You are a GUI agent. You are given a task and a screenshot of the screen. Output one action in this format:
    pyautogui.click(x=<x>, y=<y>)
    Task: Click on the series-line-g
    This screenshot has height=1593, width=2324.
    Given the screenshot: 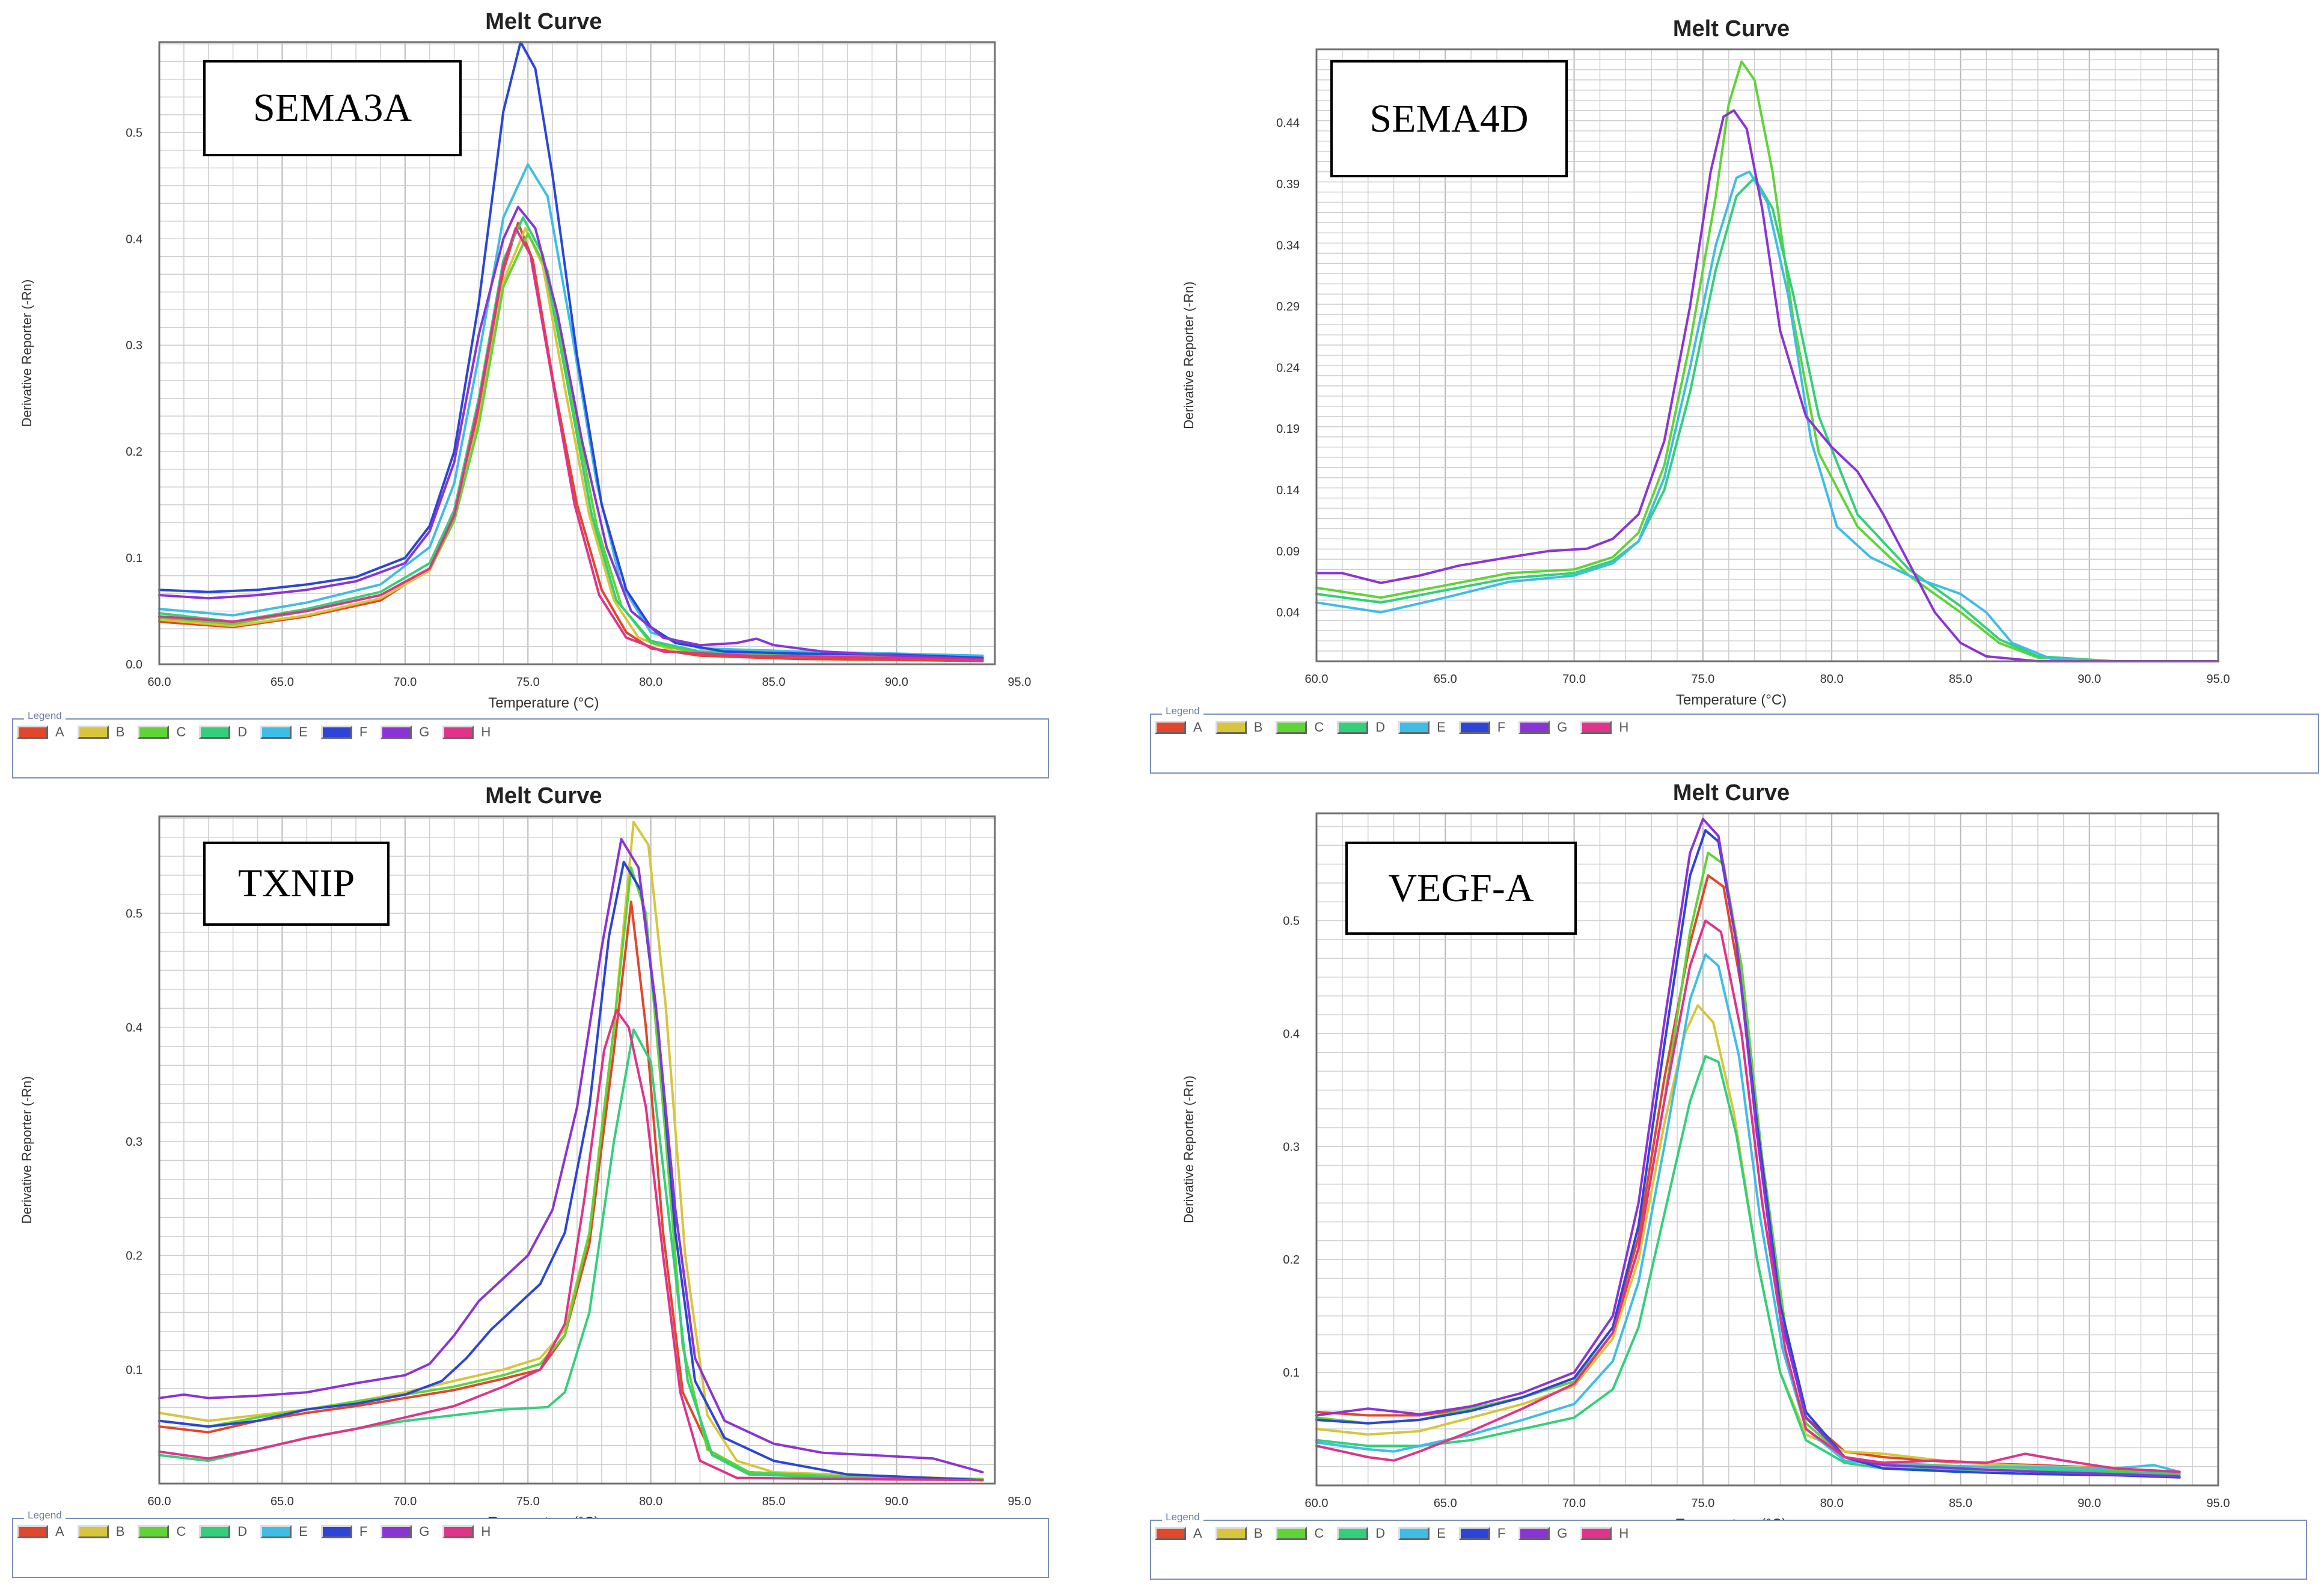 What is the action you would take?
    pyautogui.click(x=571, y=434)
    